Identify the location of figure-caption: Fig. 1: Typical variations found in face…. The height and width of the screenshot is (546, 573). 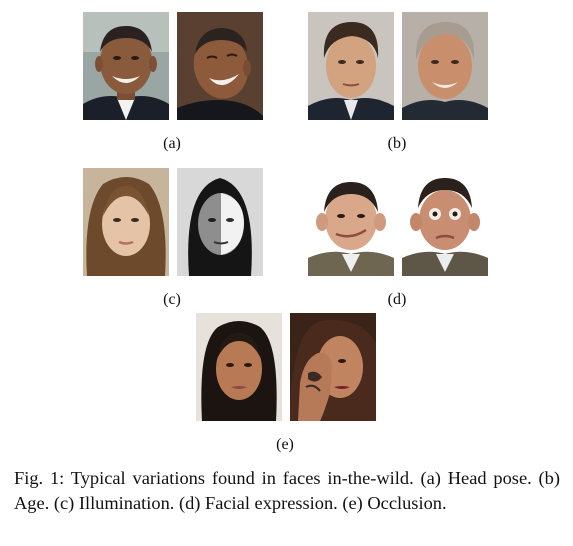
(287, 490).